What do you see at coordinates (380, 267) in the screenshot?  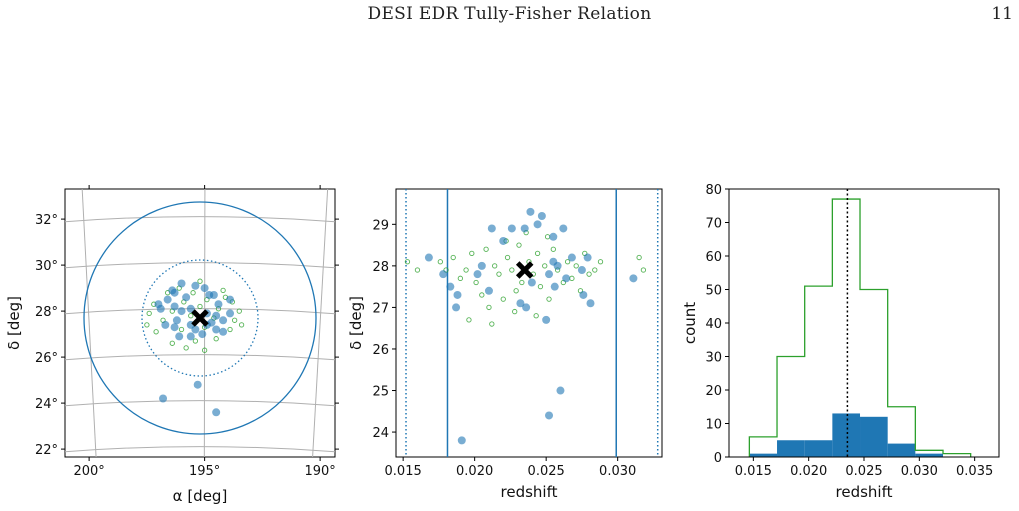 I see `redshift-dec-ytick-label: 28` at bounding box center [380, 267].